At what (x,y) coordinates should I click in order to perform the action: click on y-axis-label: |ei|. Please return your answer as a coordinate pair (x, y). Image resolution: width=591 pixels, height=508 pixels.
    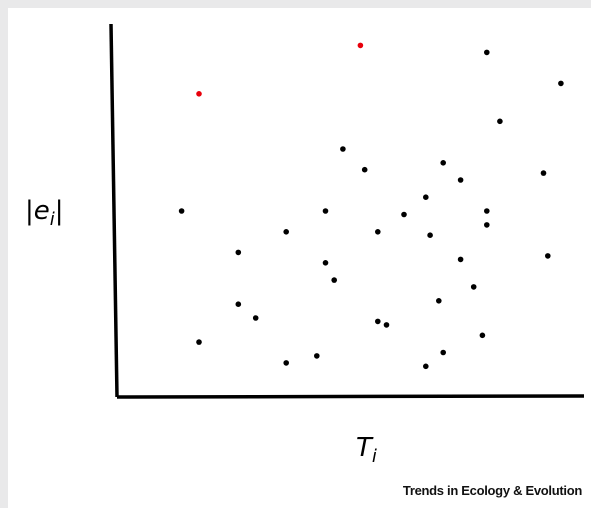
    Looking at the image, I should click on (44, 213).